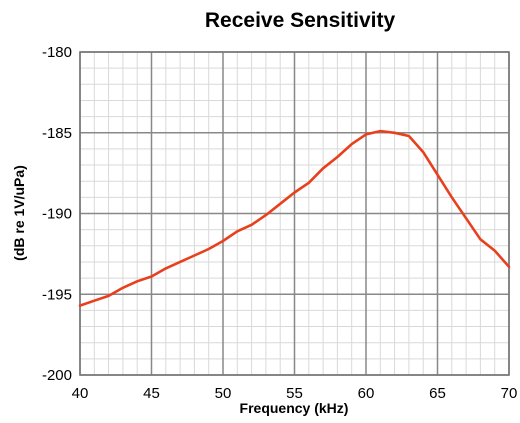 The image size is (520, 423). I want to click on y-tick-label: -180, so click(57, 52).